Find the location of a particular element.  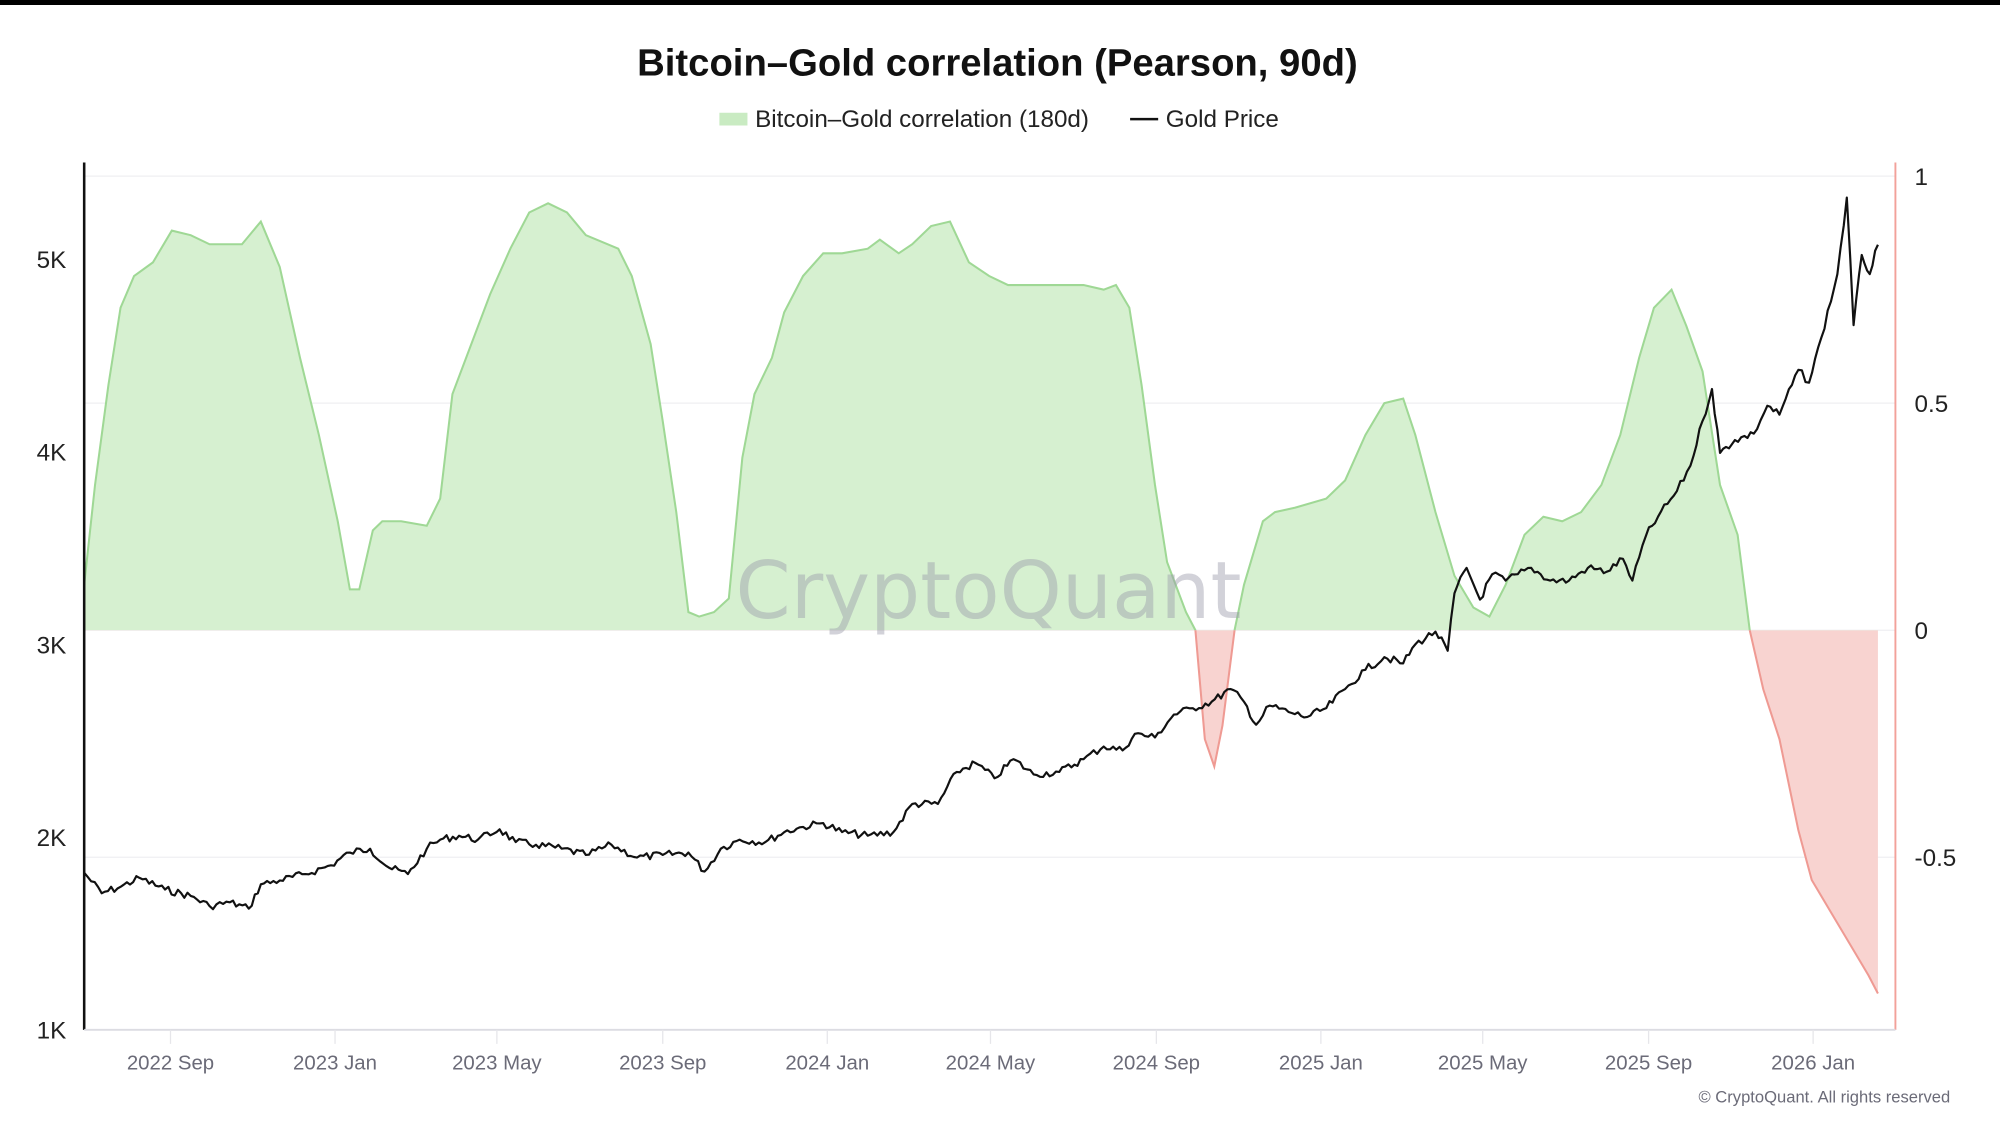

x-tick-label: 2023 Jan is located at coordinates (335, 1063).